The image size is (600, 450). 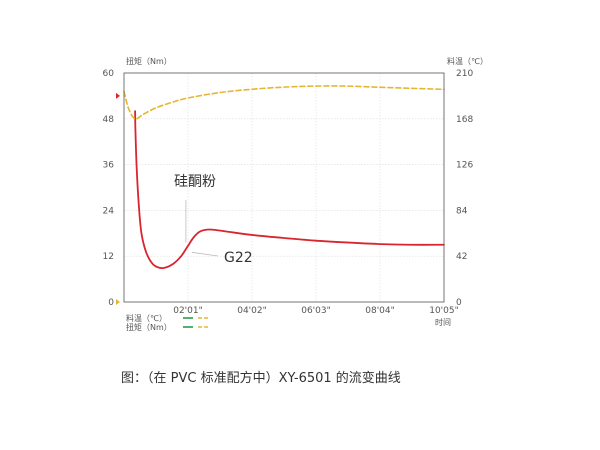 I want to click on y-right-axis-title: 料温（℃）, so click(x=467, y=61).